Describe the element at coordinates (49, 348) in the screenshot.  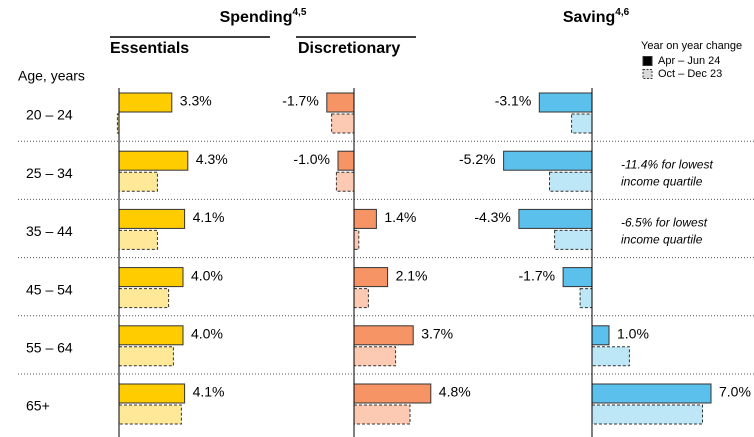
I see `category-label: 55 – 64` at that location.